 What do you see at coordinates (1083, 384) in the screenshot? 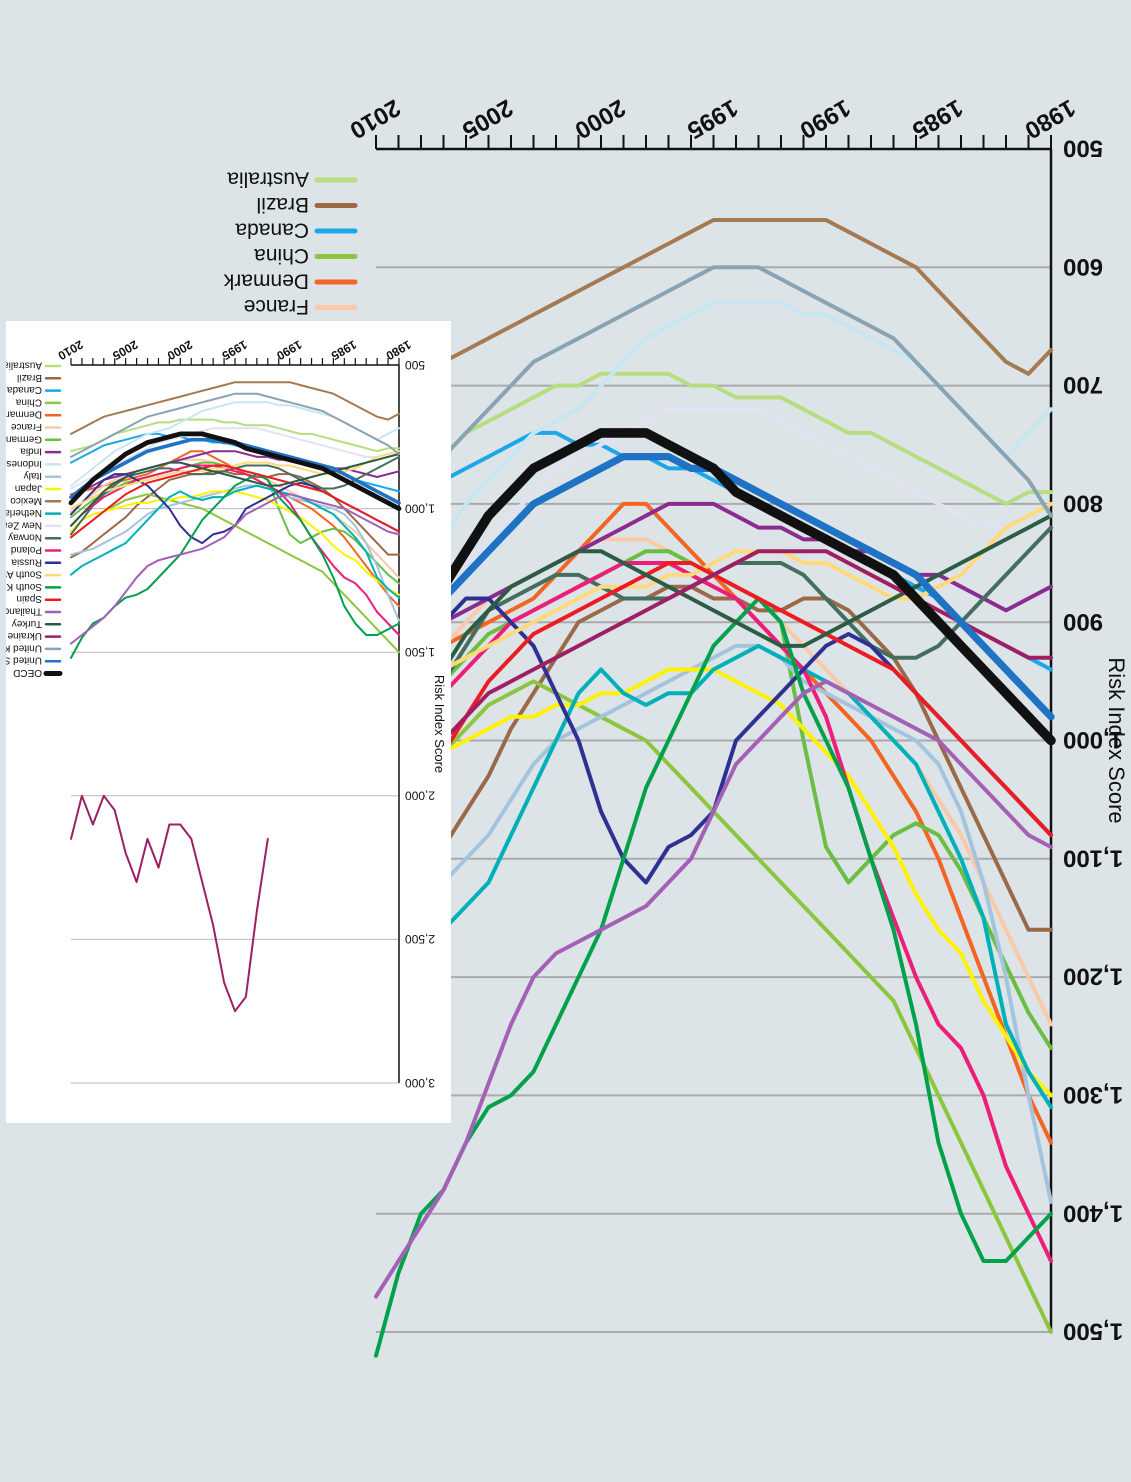
I see `y-tick-label: 700` at bounding box center [1083, 384].